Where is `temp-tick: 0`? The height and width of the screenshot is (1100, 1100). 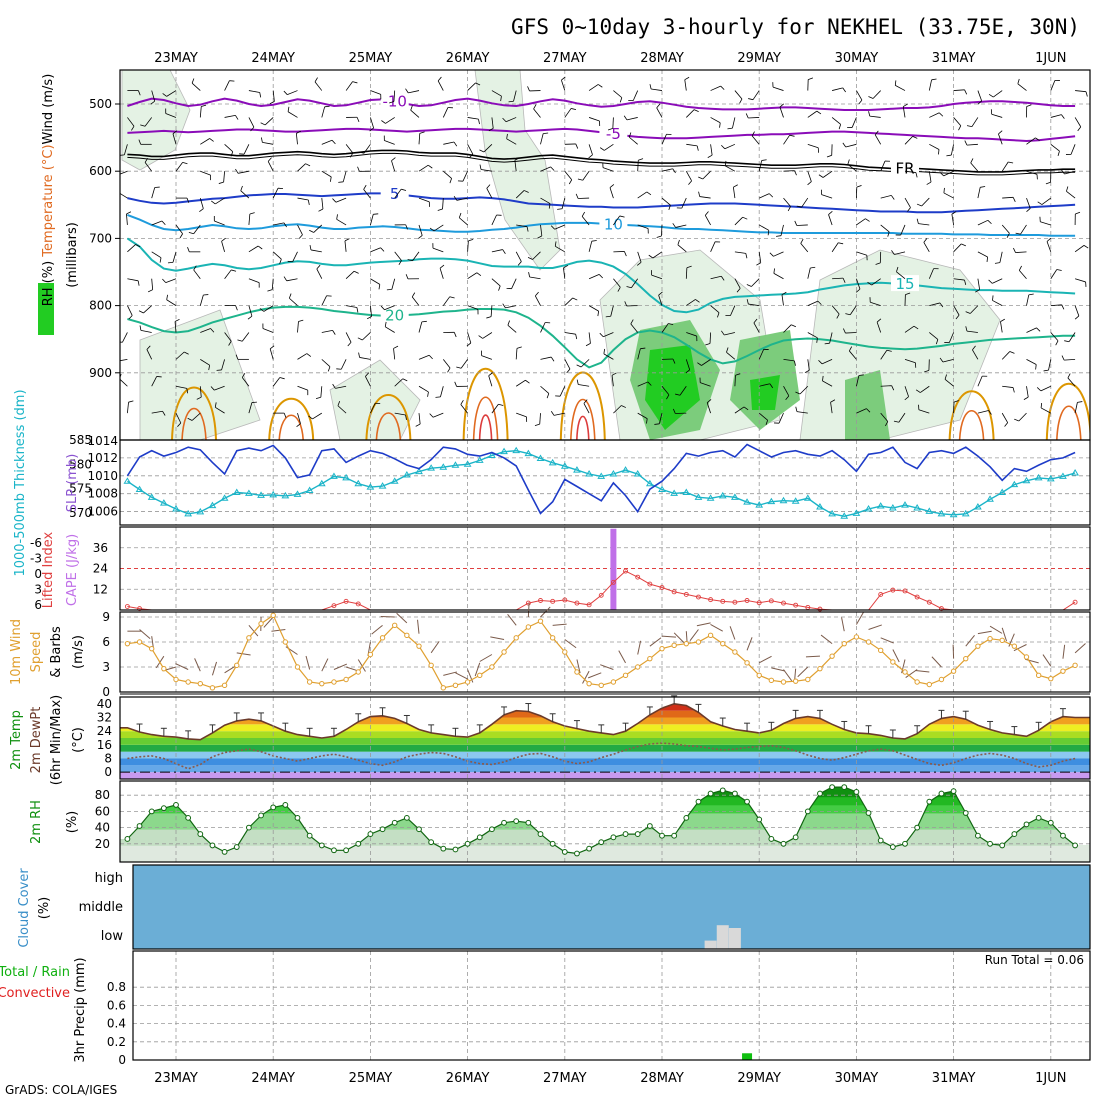
temp-tick: 0 is located at coordinates (108, 772).